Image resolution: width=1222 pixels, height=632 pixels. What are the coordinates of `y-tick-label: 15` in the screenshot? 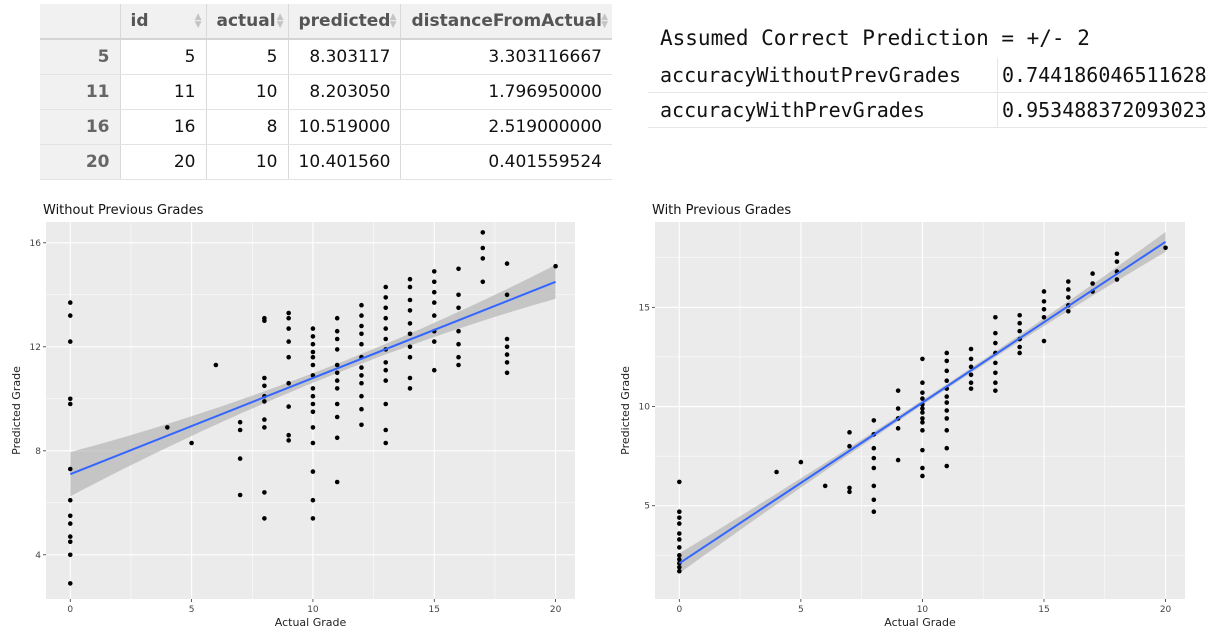 It's located at (644, 308).